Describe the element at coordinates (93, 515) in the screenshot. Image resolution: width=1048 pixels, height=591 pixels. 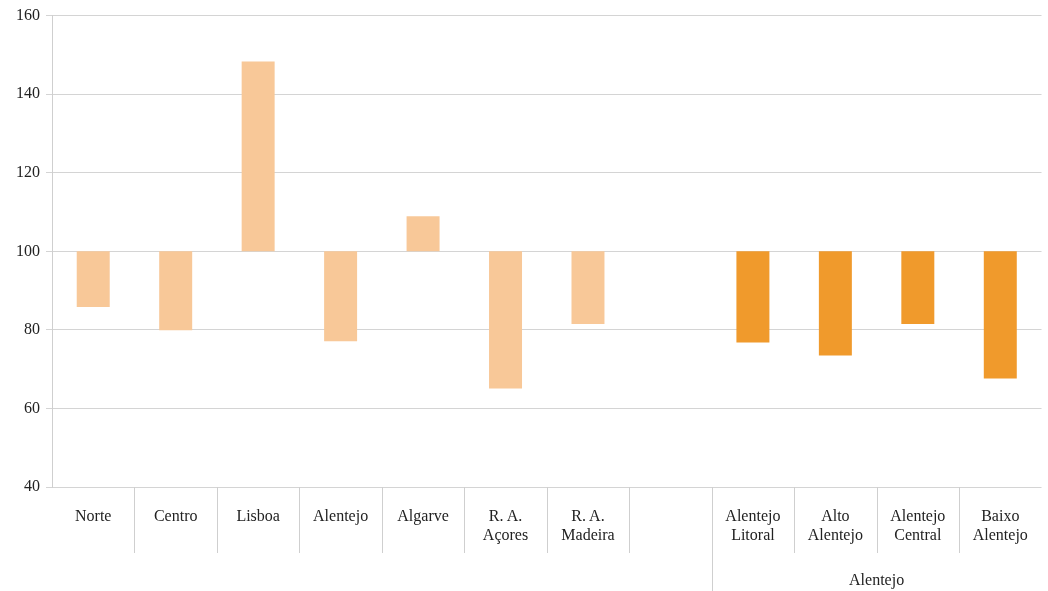
I see `x-tick-label: Norte` at that location.